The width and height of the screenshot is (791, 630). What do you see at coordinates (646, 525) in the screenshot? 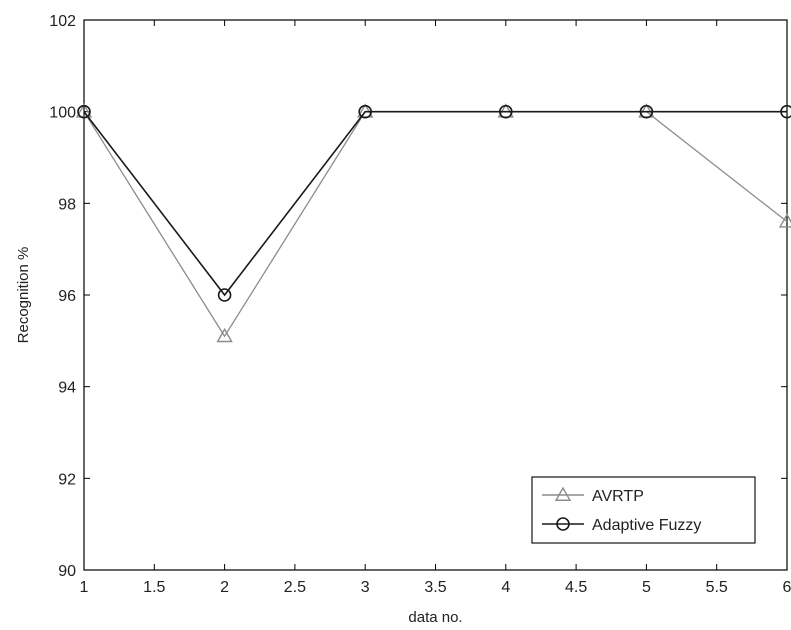
I see `legend-label: Adaptive Fuzzy` at bounding box center [646, 525].